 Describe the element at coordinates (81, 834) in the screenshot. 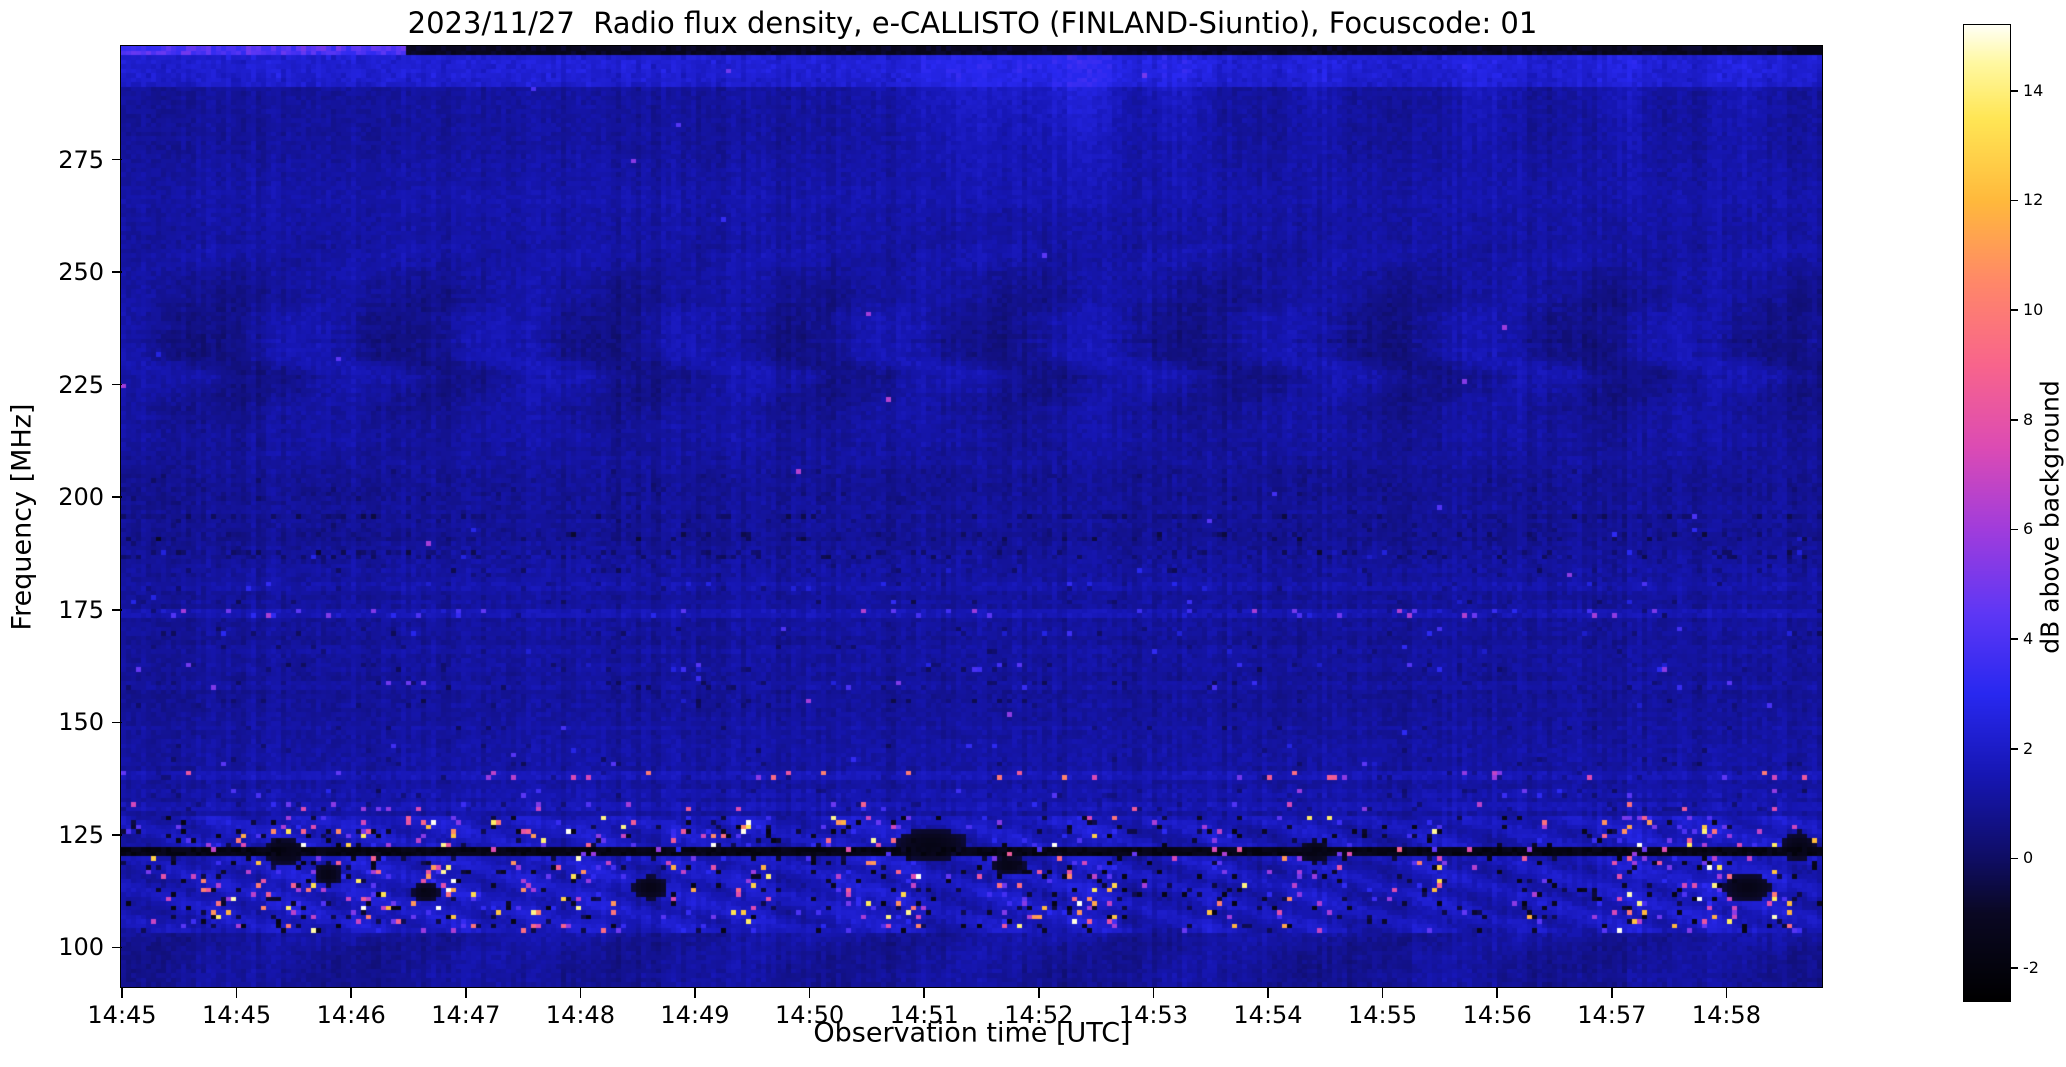

I see `y-tick-label: 125` at that location.